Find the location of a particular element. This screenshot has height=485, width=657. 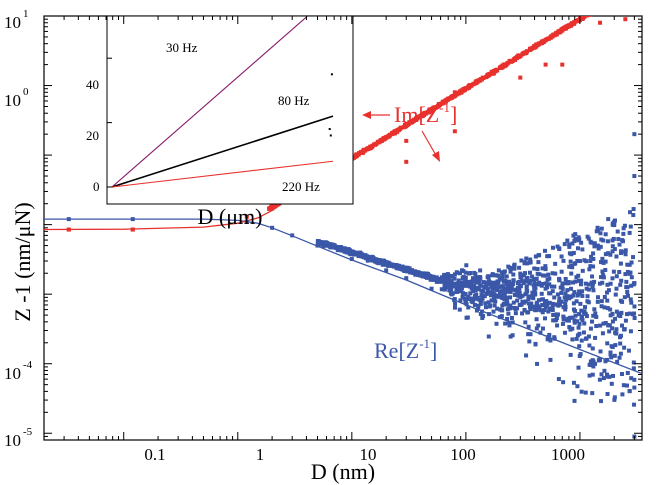

inset-series-line is located at coordinates (222, 174).